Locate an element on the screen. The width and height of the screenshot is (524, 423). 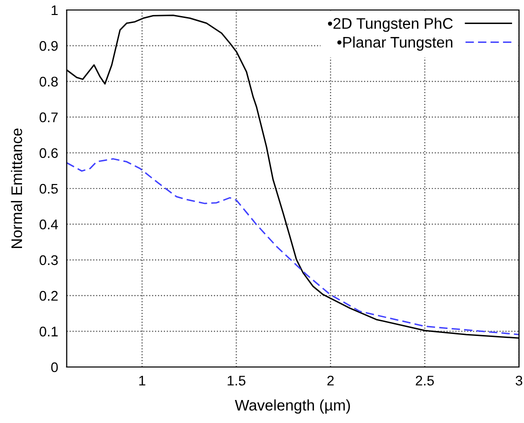
y-tick-label: 0.1 is located at coordinates (49, 331).